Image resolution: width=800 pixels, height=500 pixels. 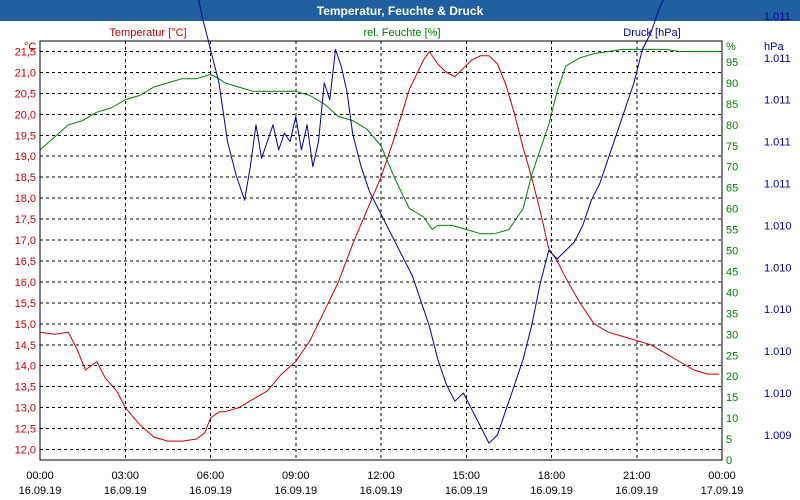 I want to click on right1-tick-label-5: 25, so click(x=732, y=356).